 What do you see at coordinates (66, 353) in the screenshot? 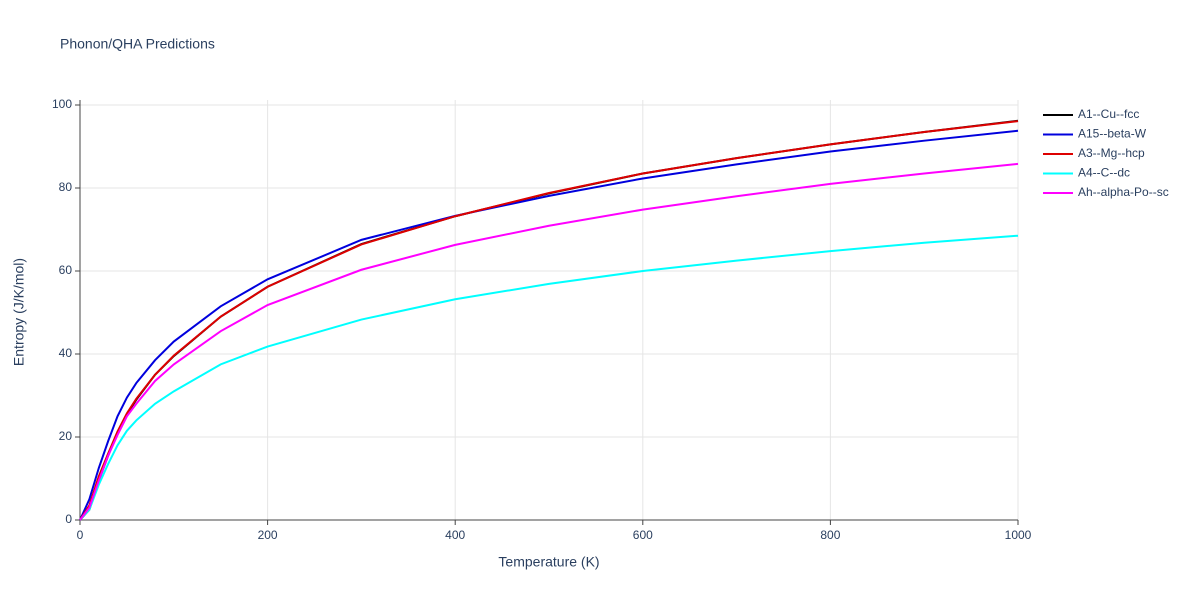
I see `y-tick-label: 40` at bounding box center [66, 353].